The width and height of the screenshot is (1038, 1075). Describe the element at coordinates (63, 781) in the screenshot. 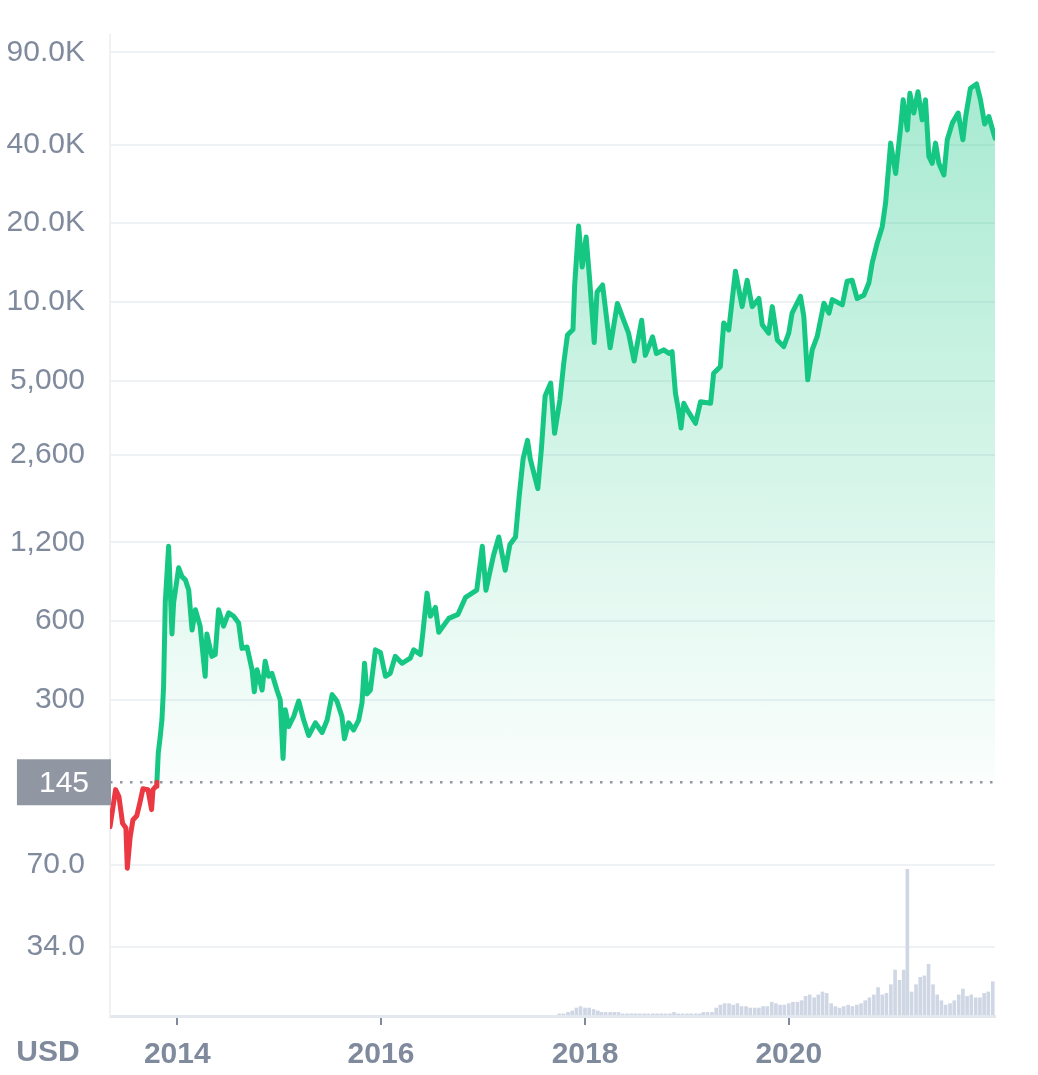

I see `ref-line-label: 145` at that location.